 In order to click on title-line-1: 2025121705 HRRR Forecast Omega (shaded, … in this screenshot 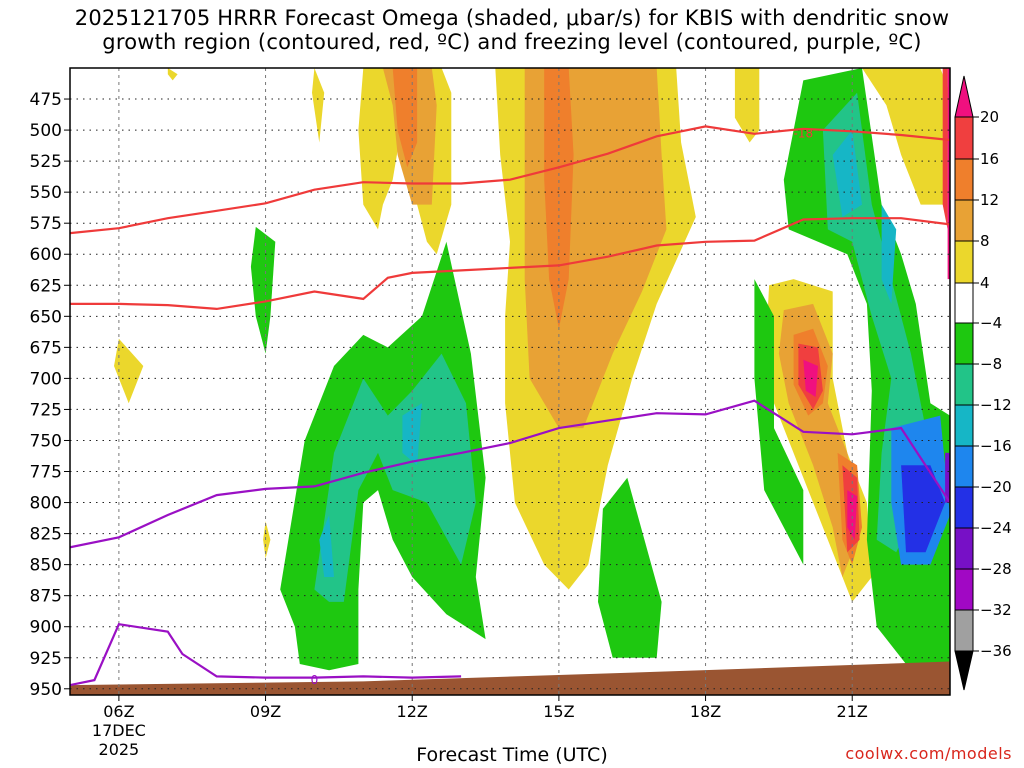, I will do `click(512, 18)`.